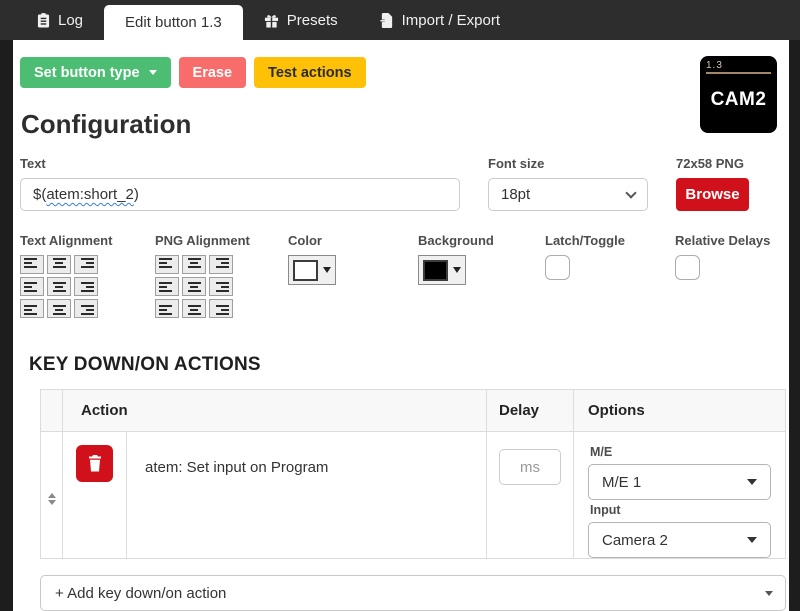 The height and width of the screenshot is (611, 800). I want to click on png-align-top-center-button, so click(194, 264).